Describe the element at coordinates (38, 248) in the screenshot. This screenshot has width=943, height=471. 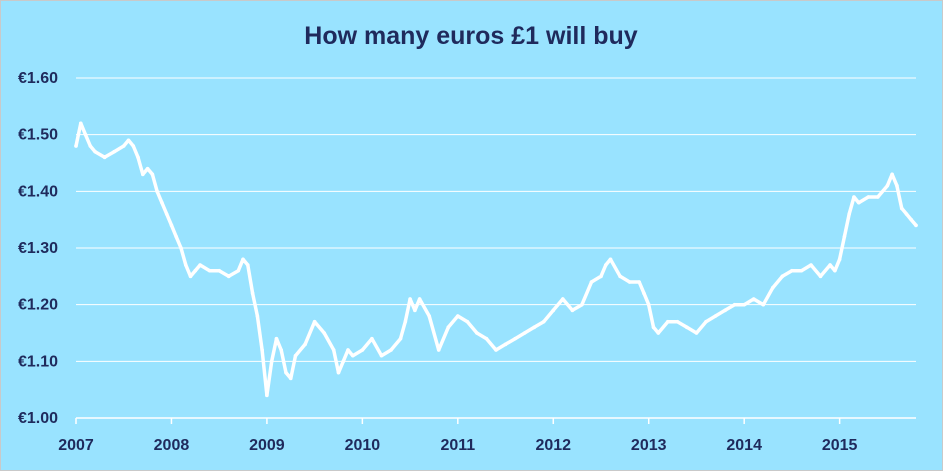
I see `y-tick-label: €1.30` at that location.